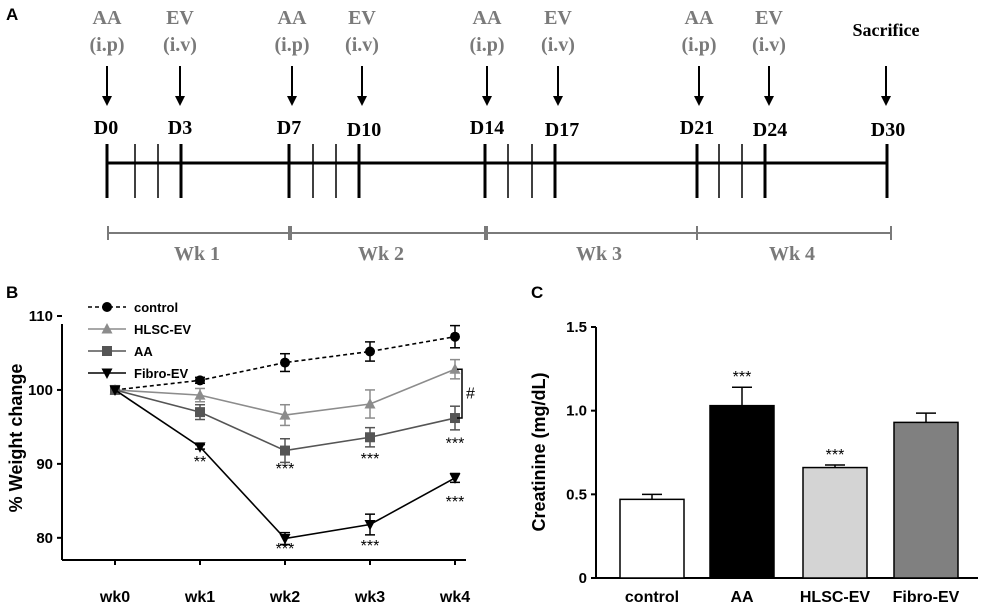 Image resolution: width=981 pixels, height=607 pixels. I want to click on x-tick-label-wk2: wk2, so click(284, 597).